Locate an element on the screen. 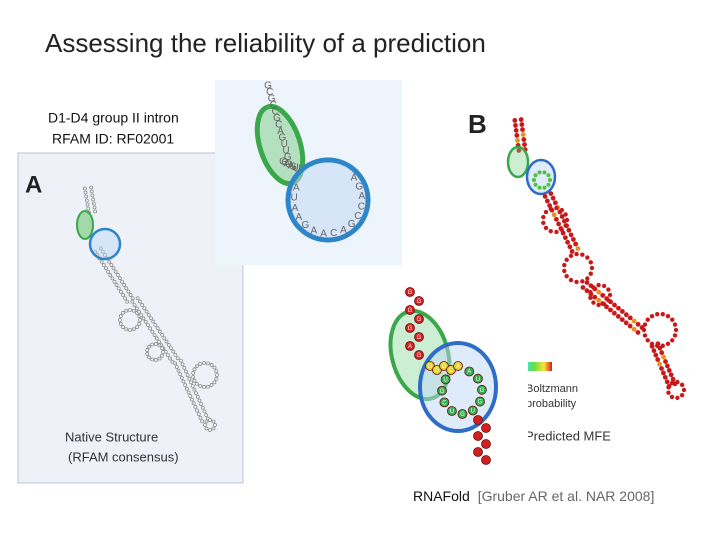 The image size is (720, 540). helix-highlight is located at coordinates (518, 162).